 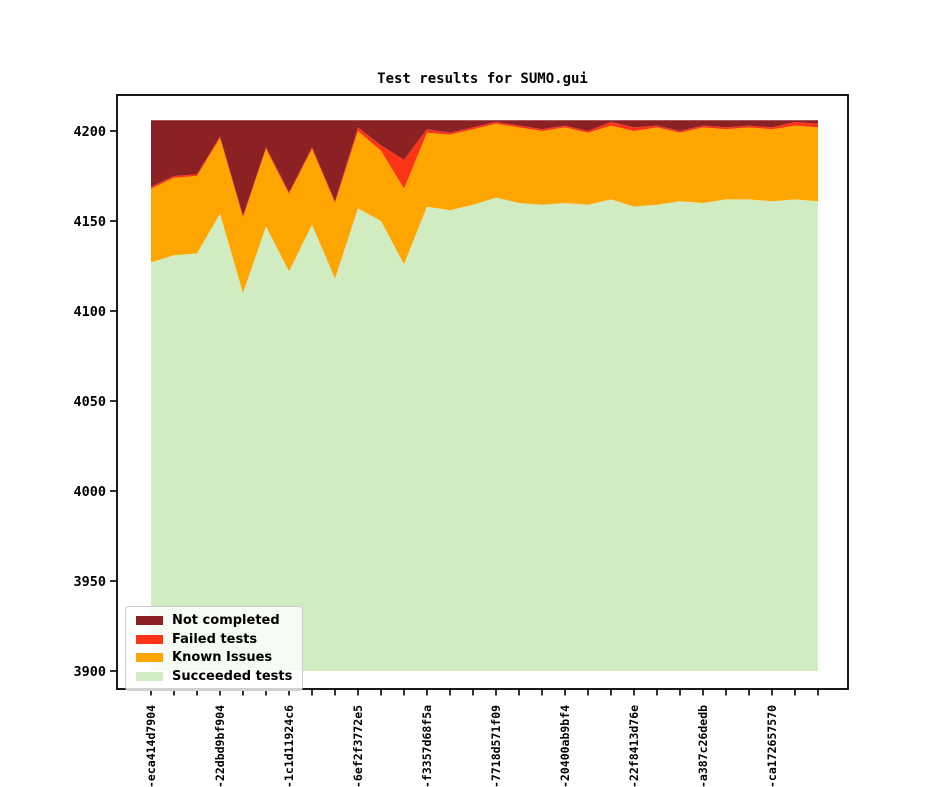 I want to click on x-tick-label: -1c1d11924c6, so click(x=289, y=746).